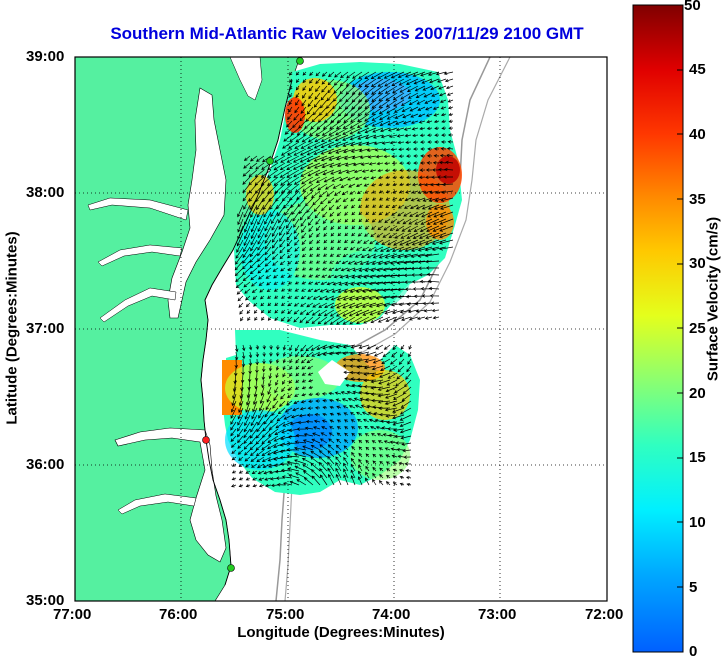  I want to click on colorbar-ticks, so click(680, 328).